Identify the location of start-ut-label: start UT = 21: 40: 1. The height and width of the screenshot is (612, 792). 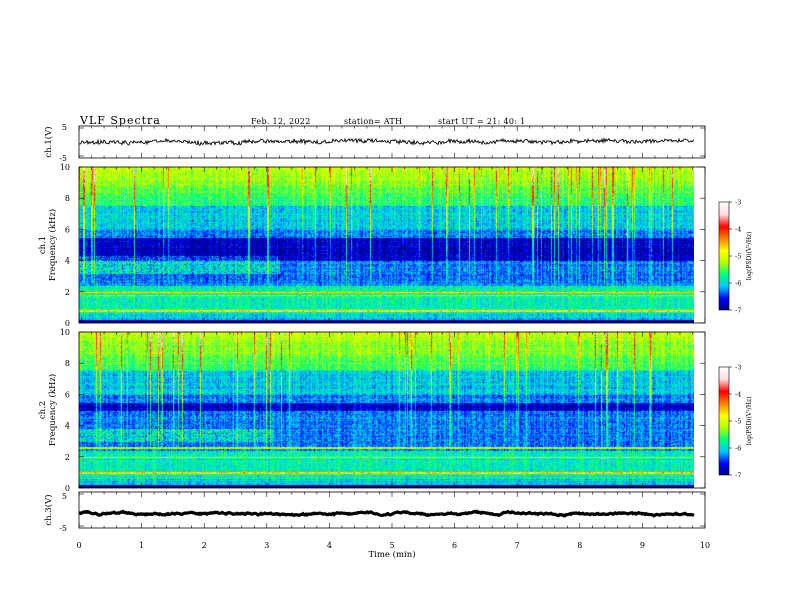
(481, 121).